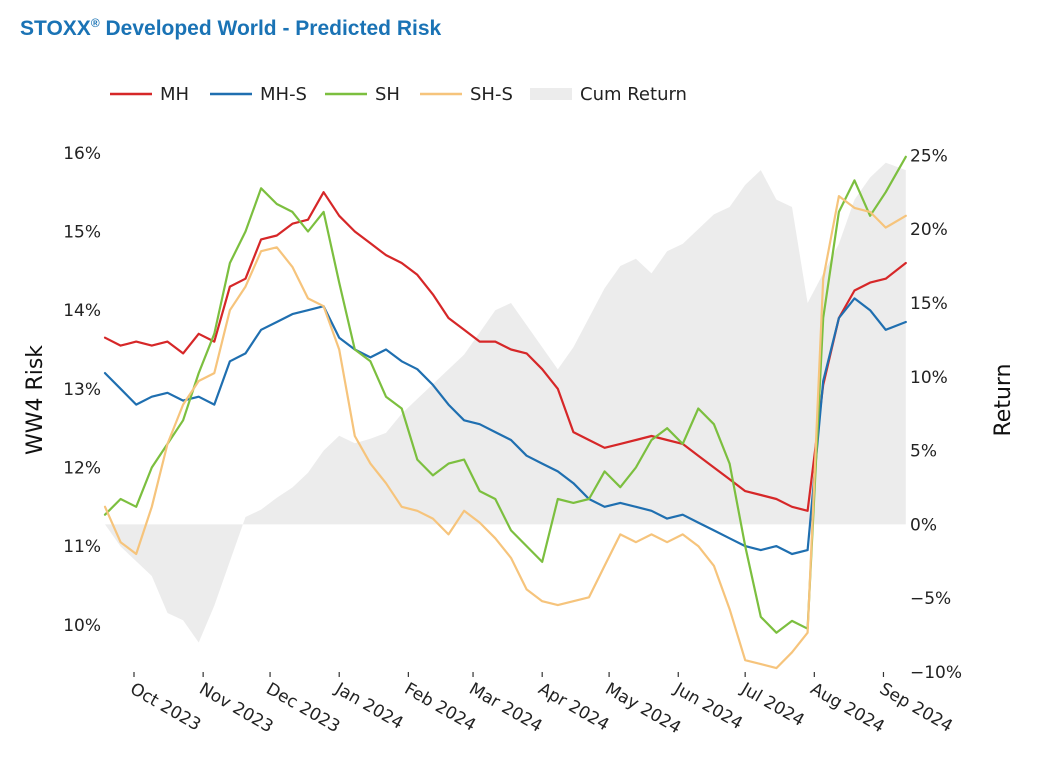  Describe the element at coordinates (491, 94) in the screenshot. I see `legend-label-sh-s: SH-S` at that location.